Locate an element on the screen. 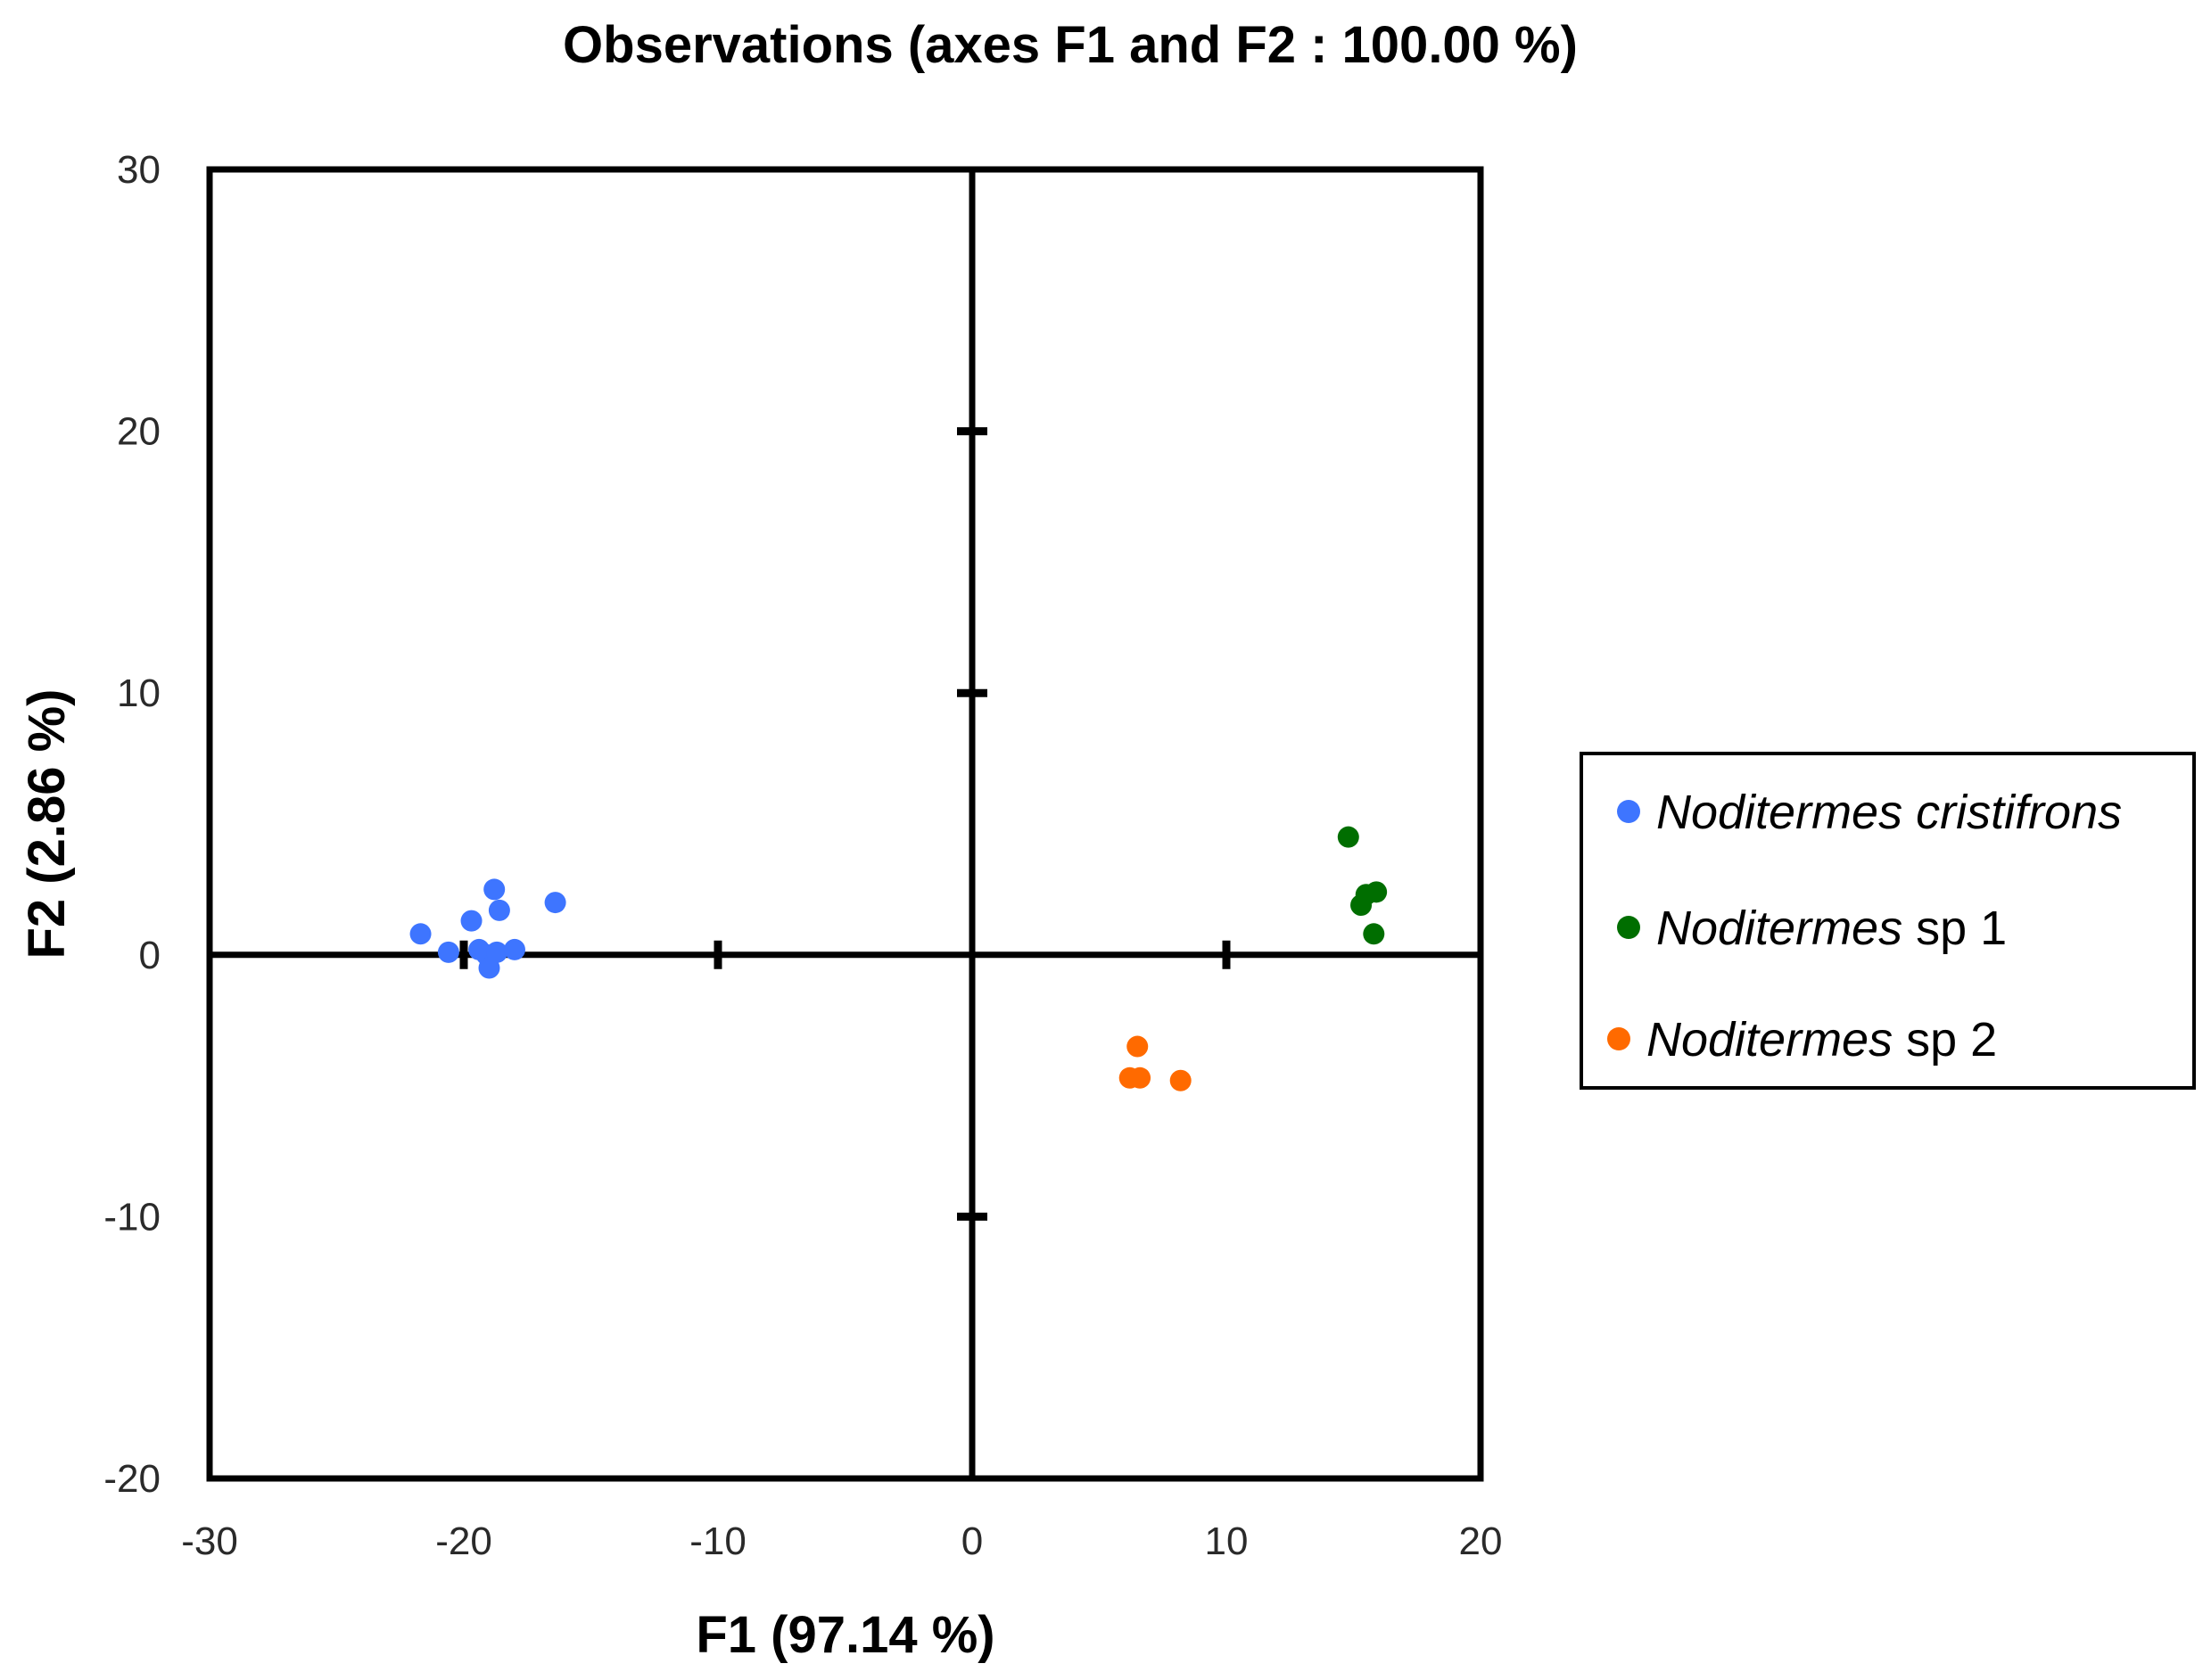  y-tick-label: 10 is located at coordinates (139, 693).